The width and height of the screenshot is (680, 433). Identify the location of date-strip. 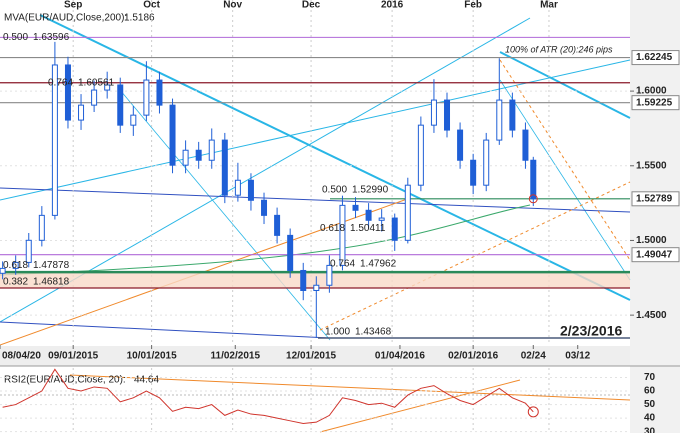
(315, 356).